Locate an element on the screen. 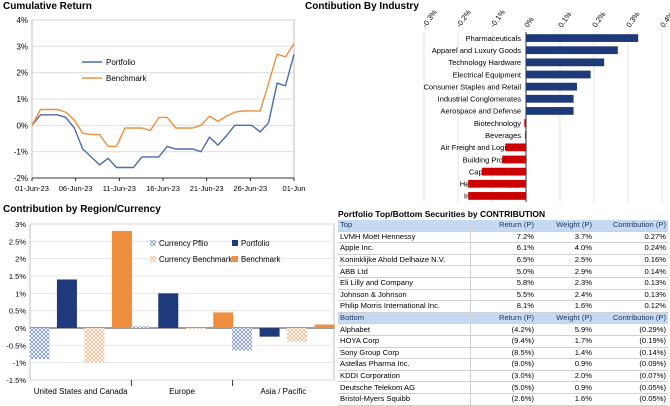  table-row: Sony Group Corp (8.5%) 1.4% (0.14%) is located at coordinates (503, 353).